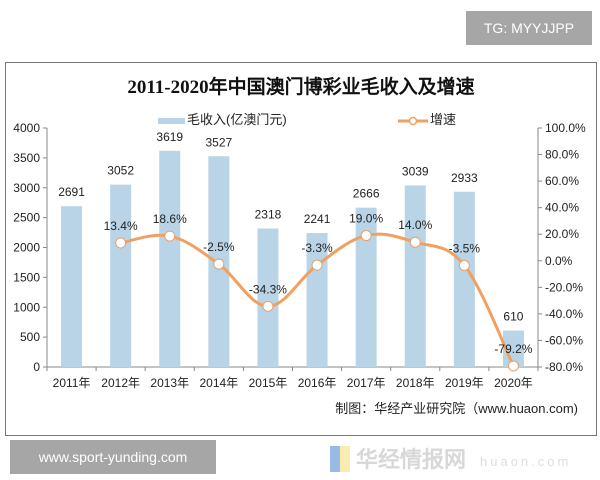 The width and height of the screenshot is (600, 480). Describe the element at coordinates (268, 289) in the screenshot. I see `growth-label: -34.3%` at that location.